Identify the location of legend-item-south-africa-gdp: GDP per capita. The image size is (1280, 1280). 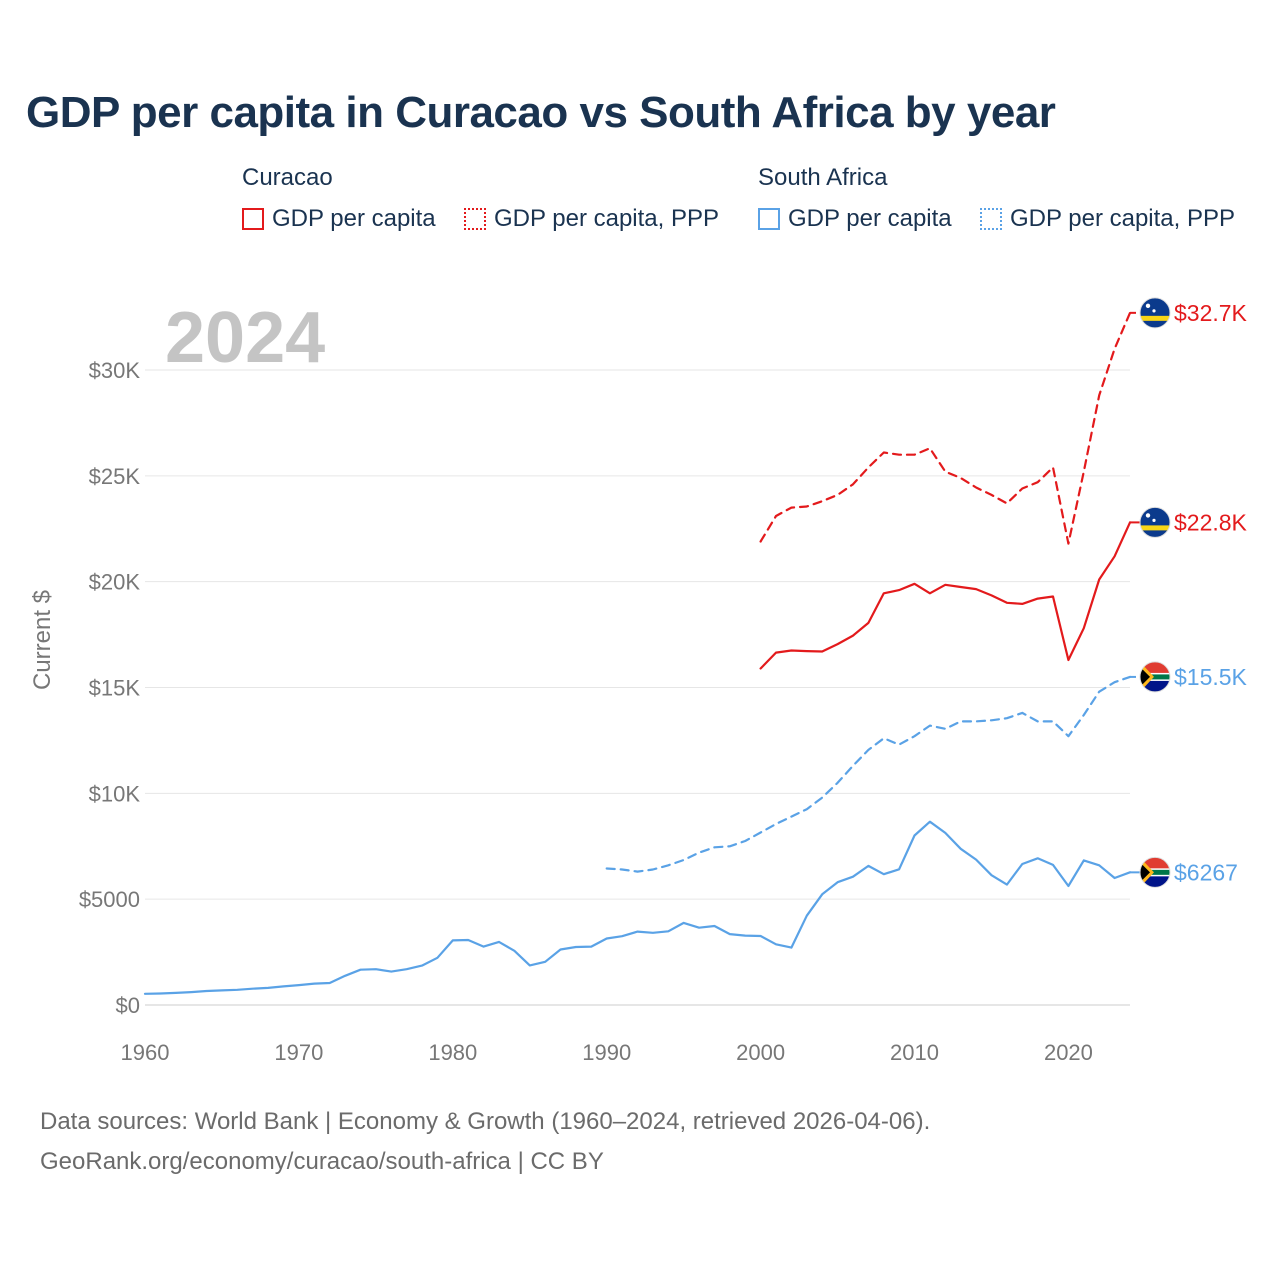
(855, 219).